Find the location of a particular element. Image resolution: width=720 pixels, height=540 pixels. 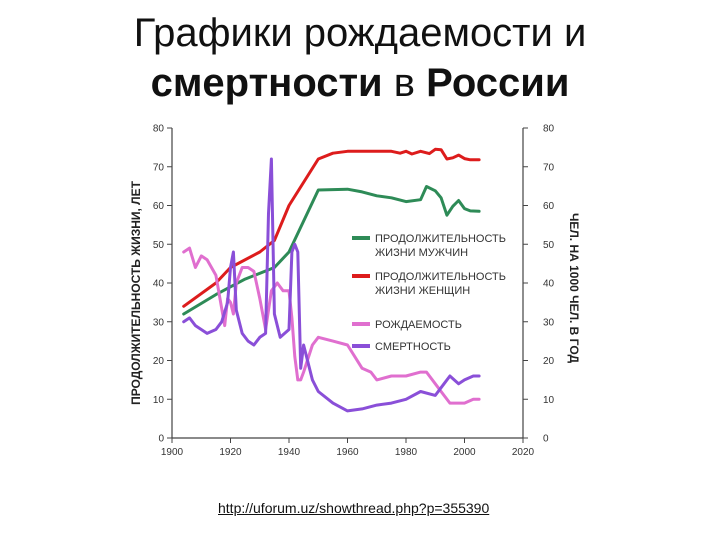

x-tick-label: 2020 is located at coordinates (523, 452).